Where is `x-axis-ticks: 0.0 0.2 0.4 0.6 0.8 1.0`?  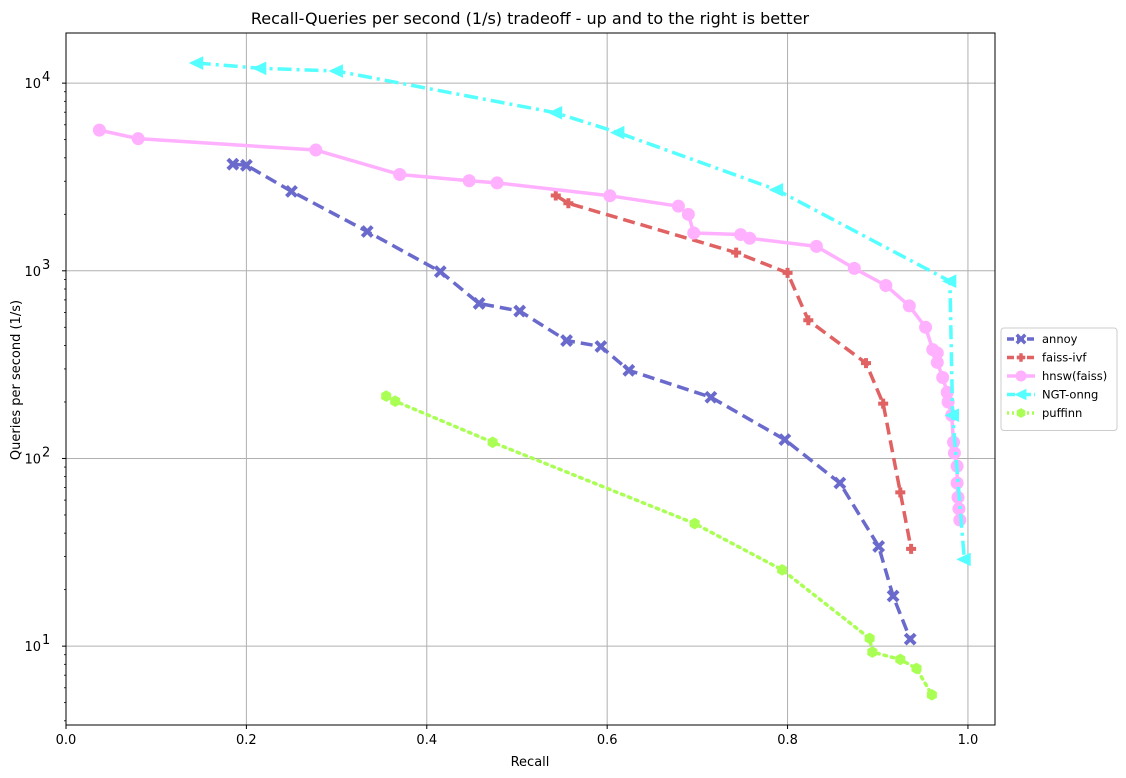 x-axis-ticks: 0.0 0.2 0.4 0.6 0.8 1.0 is located at coordinates (517, 736).